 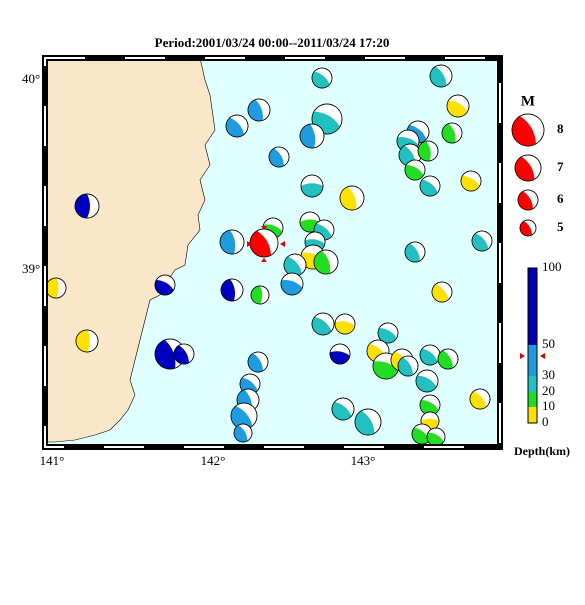 I want to click on depth-scale, so click(x=532, y=345).